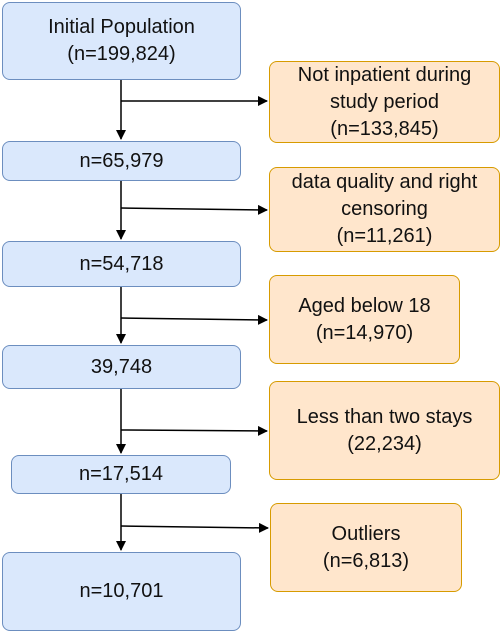 The image size is (502, 634). What do you see at coordinates (384, 74) in the screenshot?
I see `exclusion-1-line-1: Not inpatient during` at bounding box center [384, 74].